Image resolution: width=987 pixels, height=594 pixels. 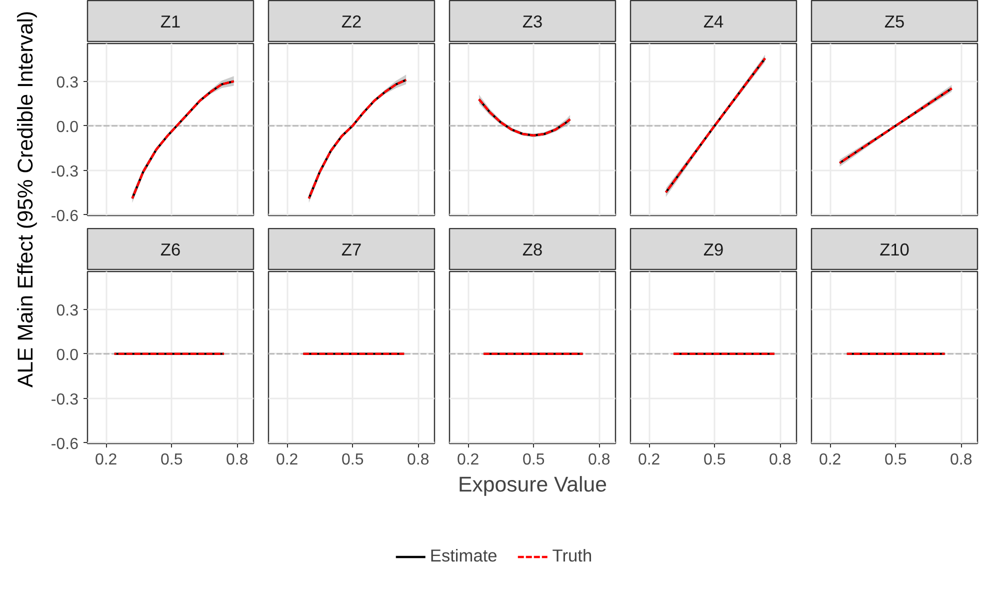 What do you see at coordinates (895, 250) in the screenshot?
I see `chart-title: Z10` at bounding box center [895, 250].